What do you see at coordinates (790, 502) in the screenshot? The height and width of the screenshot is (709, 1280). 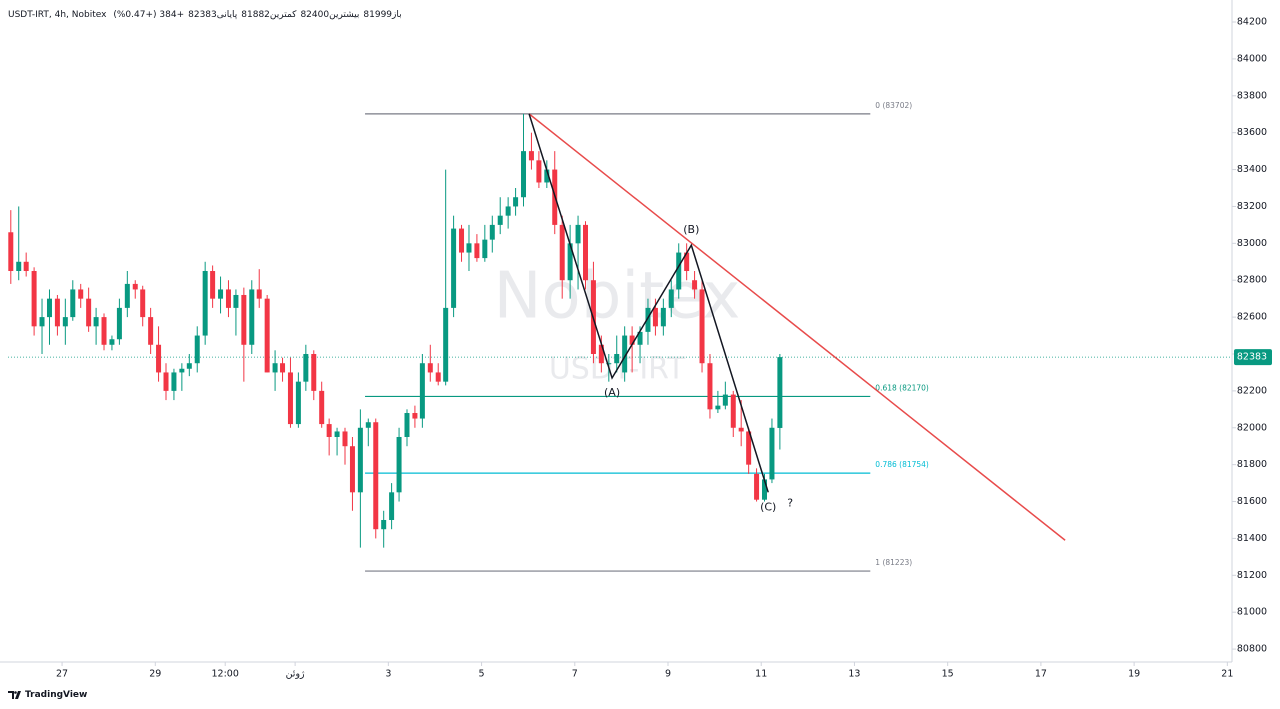 I see `annotation: ?` at bounding box center [790, 502].